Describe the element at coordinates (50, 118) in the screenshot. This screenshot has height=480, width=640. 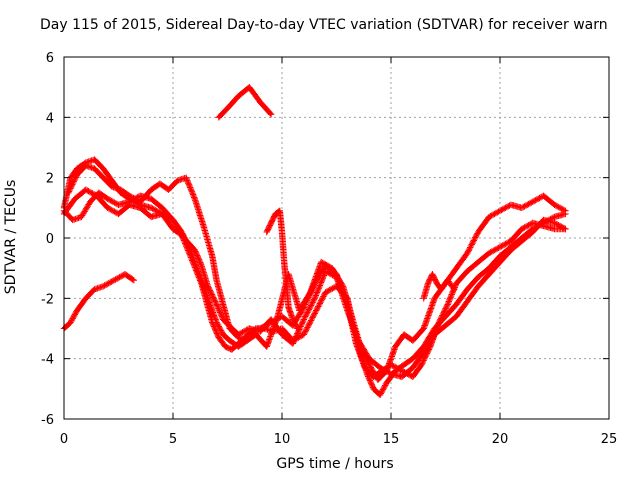
I see `y-tick-label: 4` at that location.